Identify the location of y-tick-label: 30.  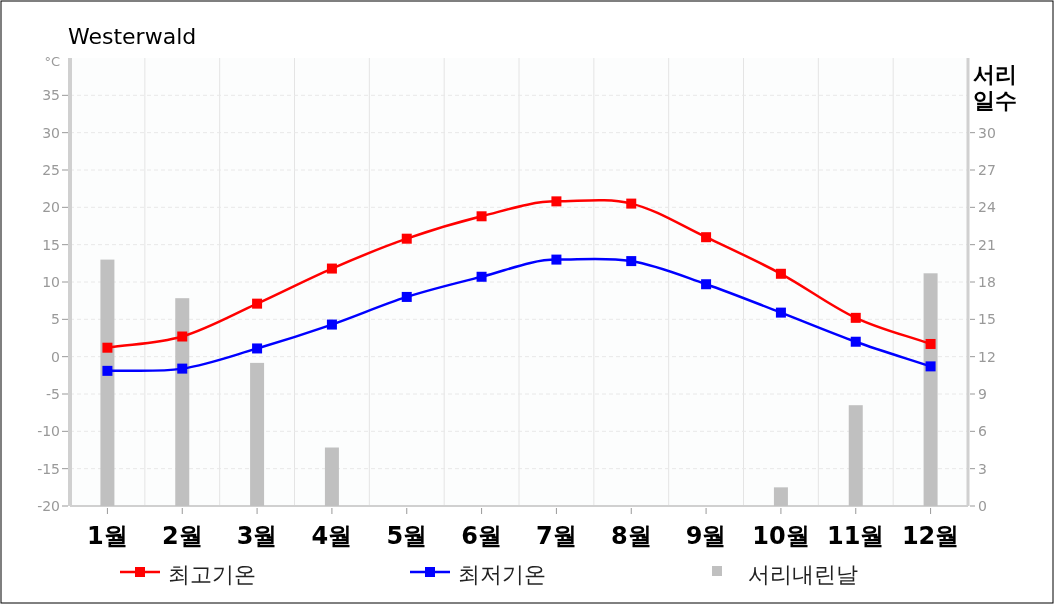
(51, 132).